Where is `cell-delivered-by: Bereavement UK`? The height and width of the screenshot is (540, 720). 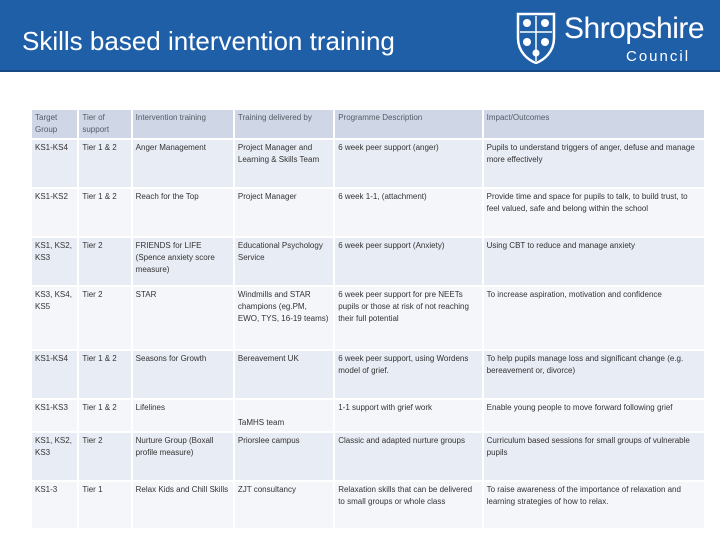 cell-delivered-by: Bereavement UK is located at coordinates (284, 374).